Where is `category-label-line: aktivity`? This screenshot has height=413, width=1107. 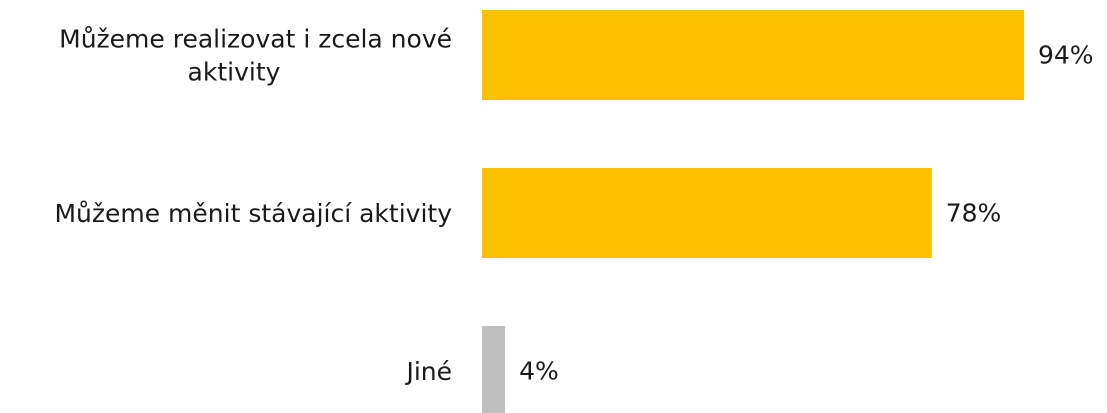 category-label-line: aktivity is located at coordinates (234, 71).